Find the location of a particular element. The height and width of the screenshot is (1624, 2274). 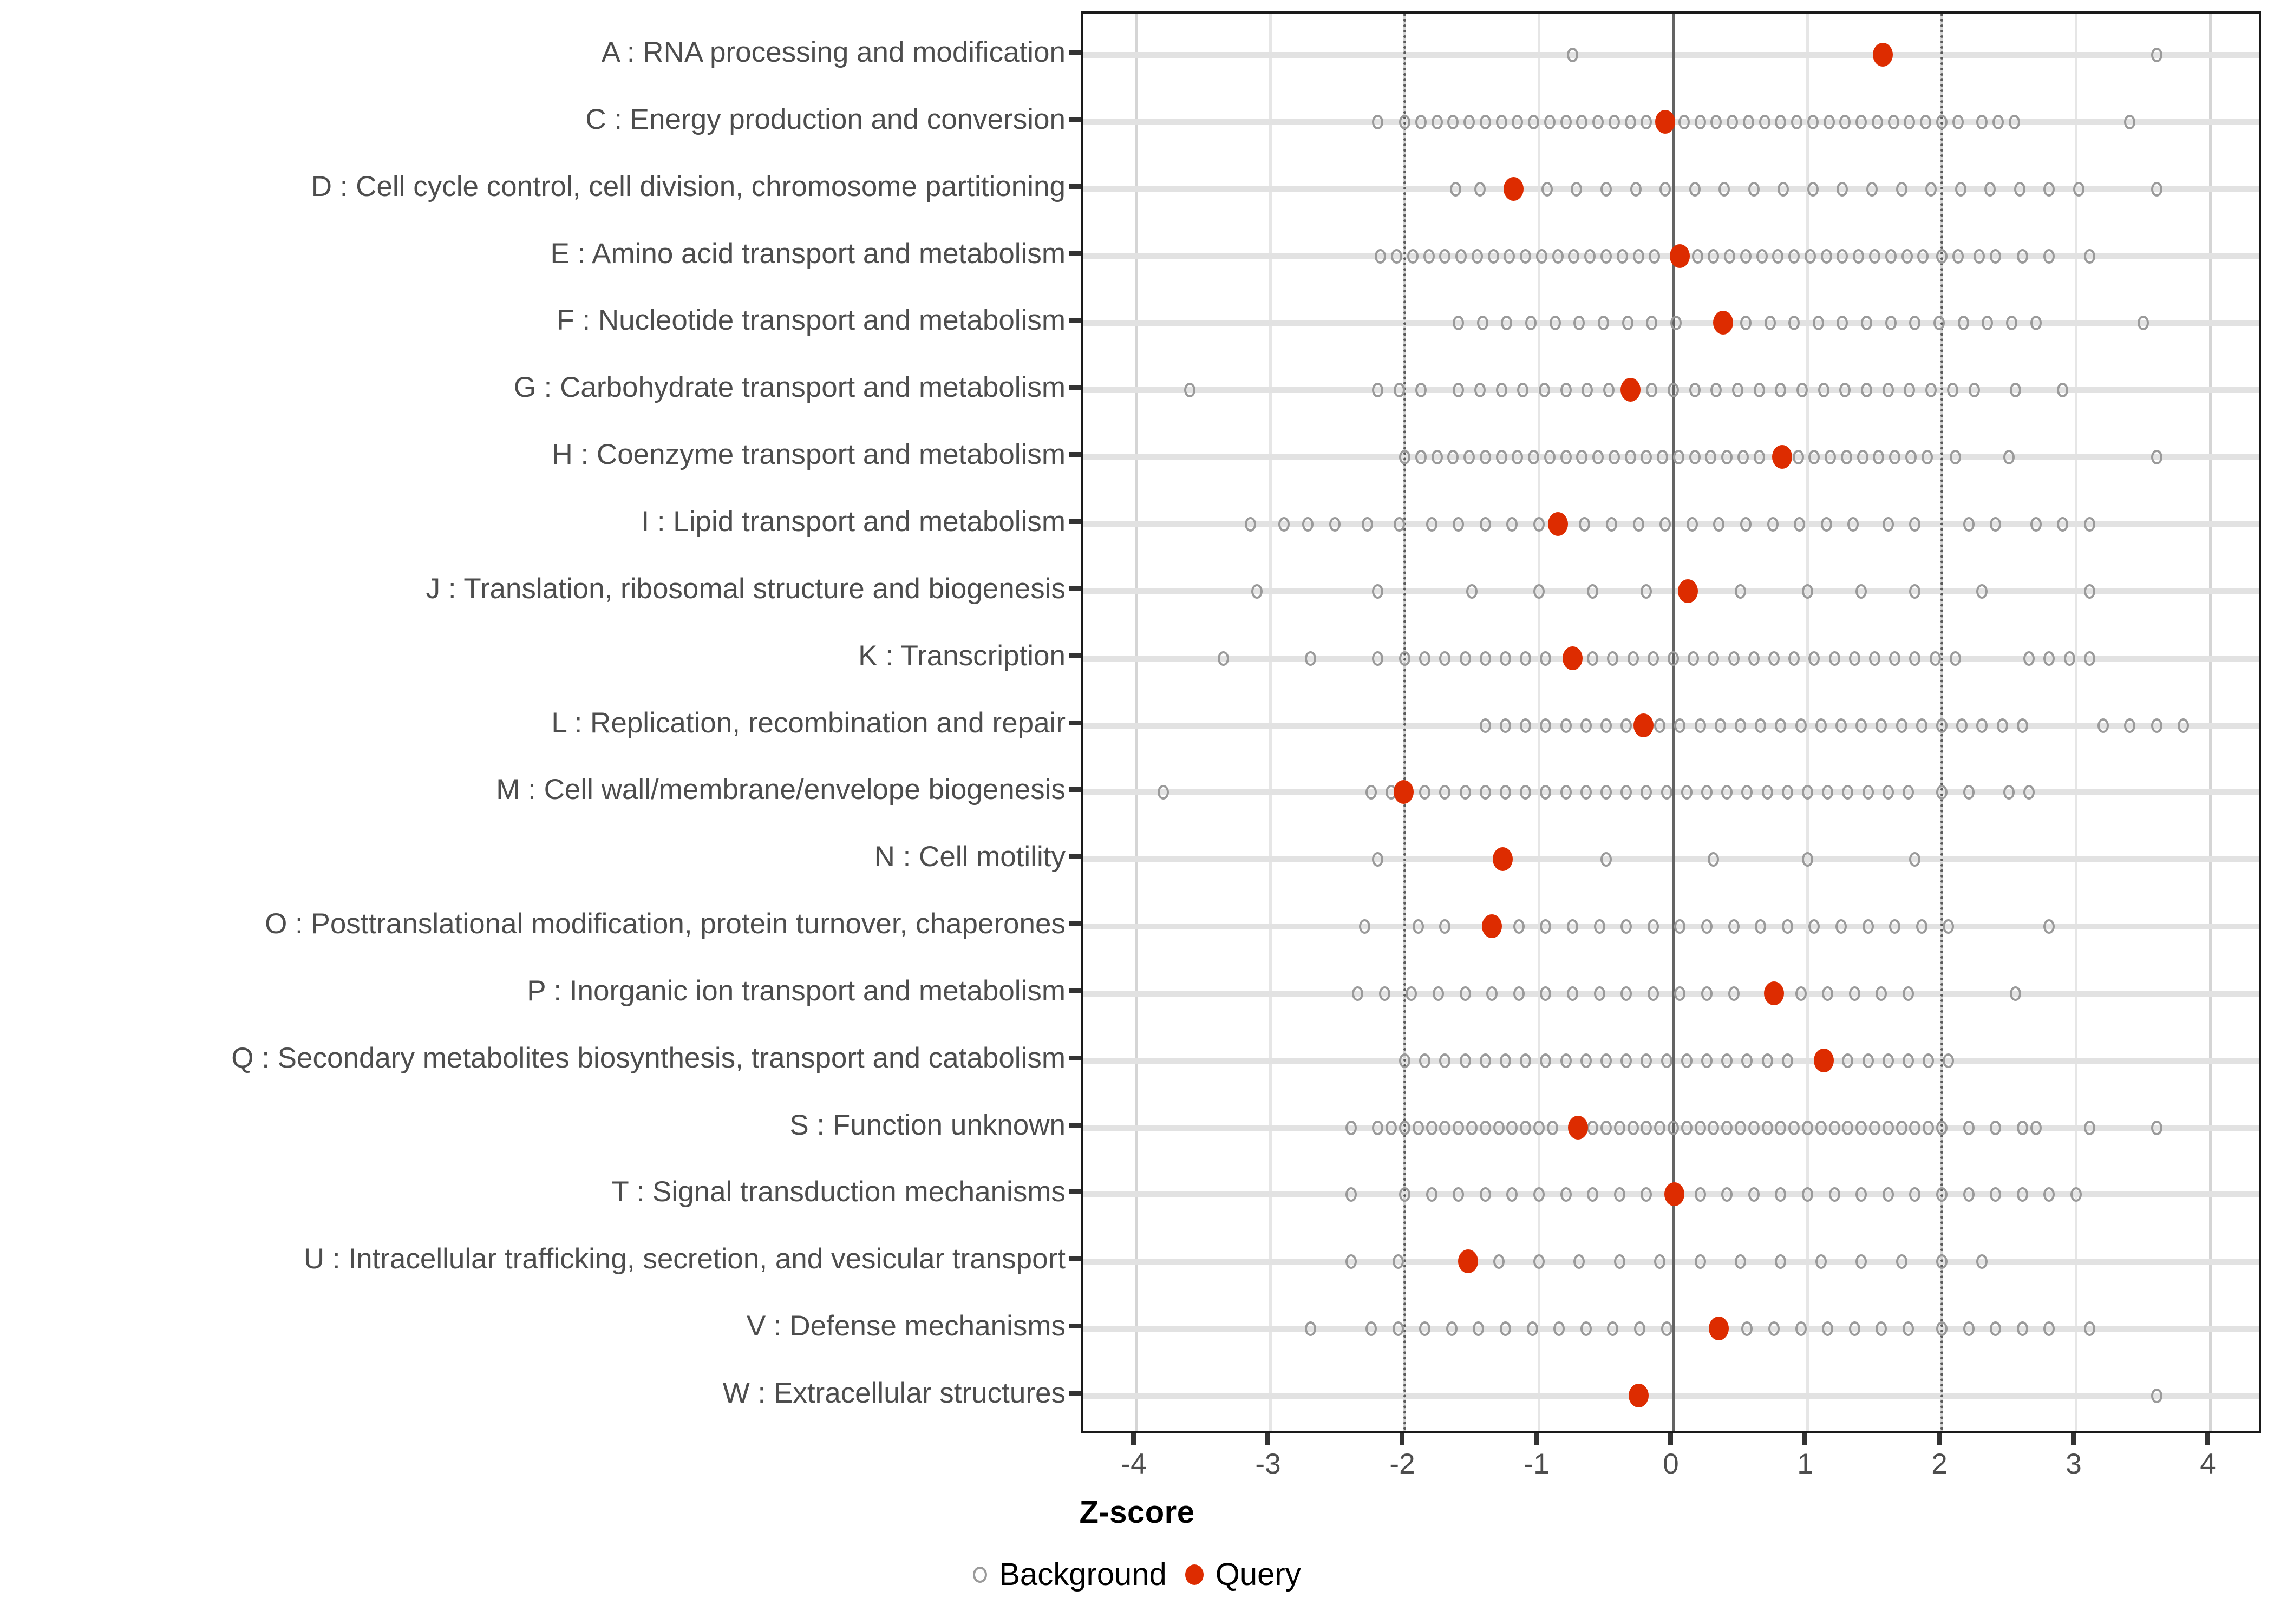

y-gridline is located at coordinates (1671, 1262).